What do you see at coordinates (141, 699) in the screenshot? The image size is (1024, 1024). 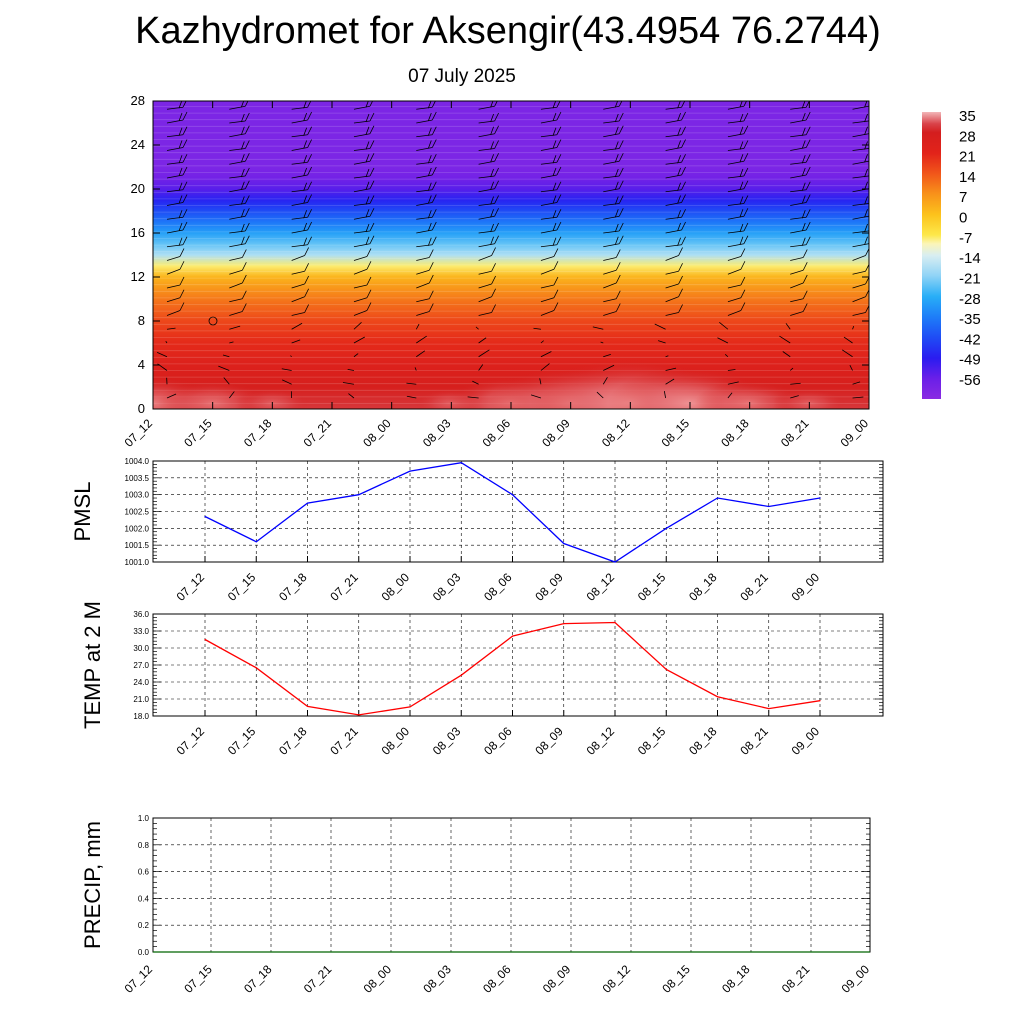 I see `y-tick-label: 21.0` at bounding box center [141, 699].